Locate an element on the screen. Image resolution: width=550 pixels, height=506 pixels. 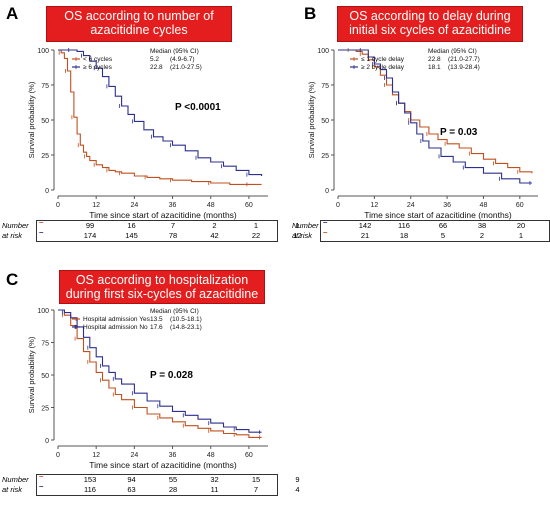
panel-a-title-line1: OS according to number of is located at coordinates (139, 16).